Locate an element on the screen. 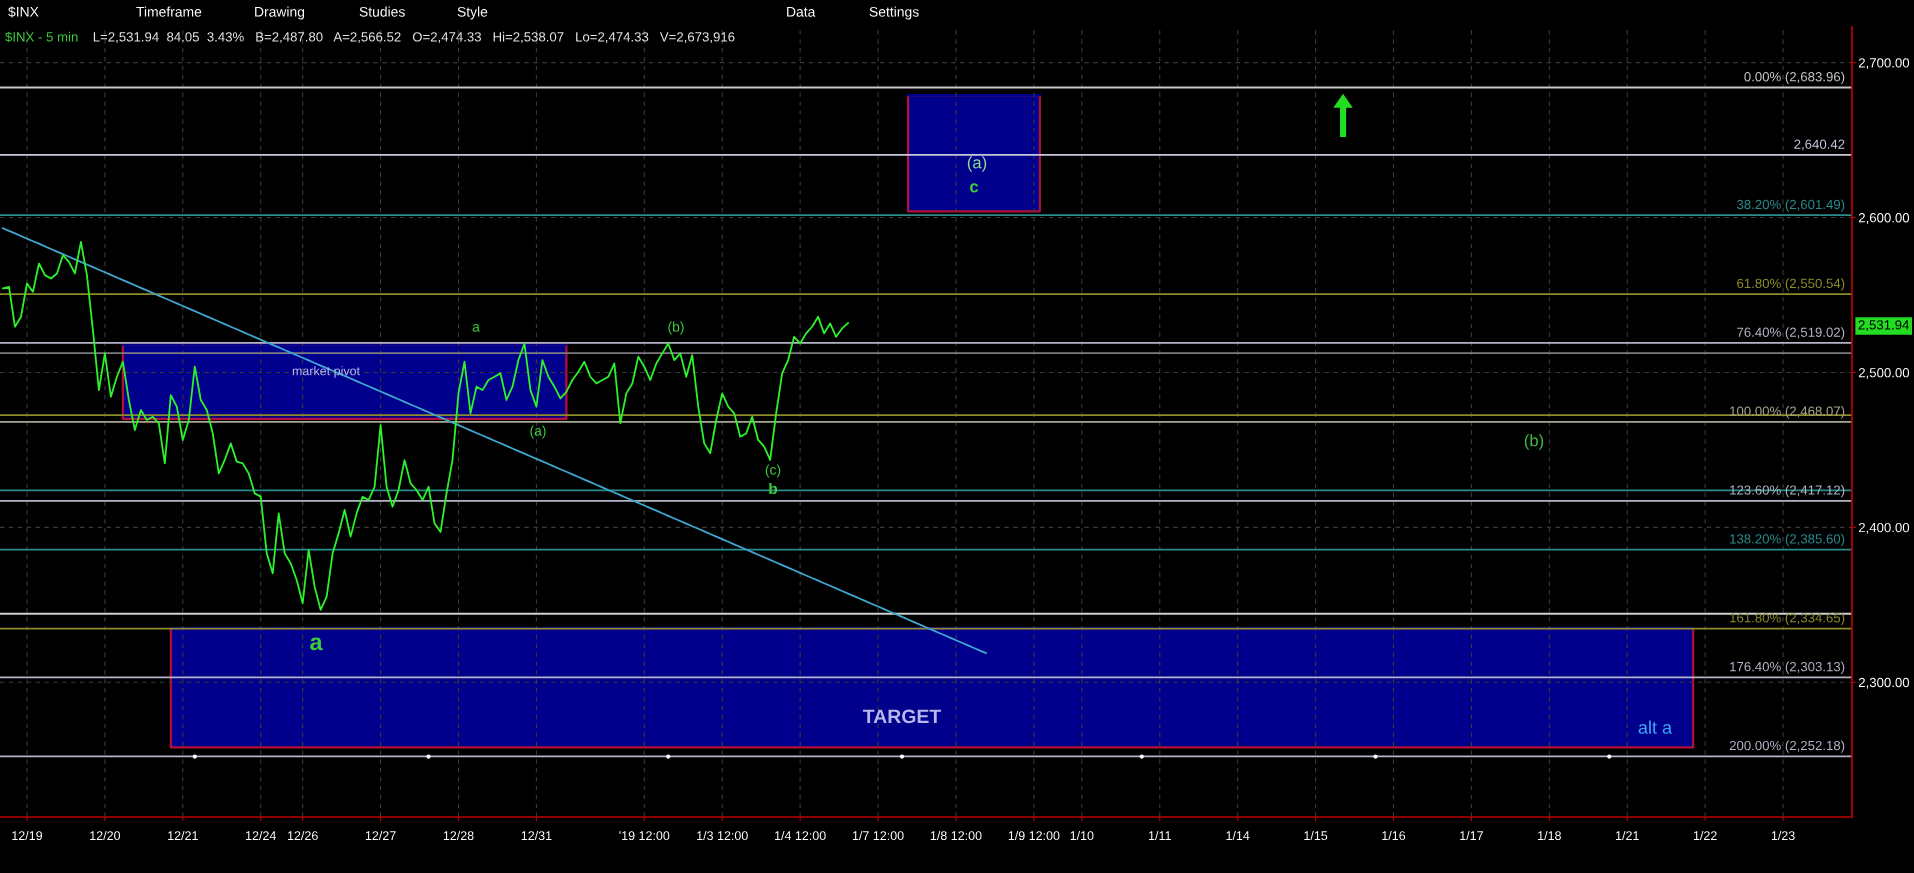 This screenshot has height=873, width=1914. annotation: market pivot is located at coordinates (326, 372).